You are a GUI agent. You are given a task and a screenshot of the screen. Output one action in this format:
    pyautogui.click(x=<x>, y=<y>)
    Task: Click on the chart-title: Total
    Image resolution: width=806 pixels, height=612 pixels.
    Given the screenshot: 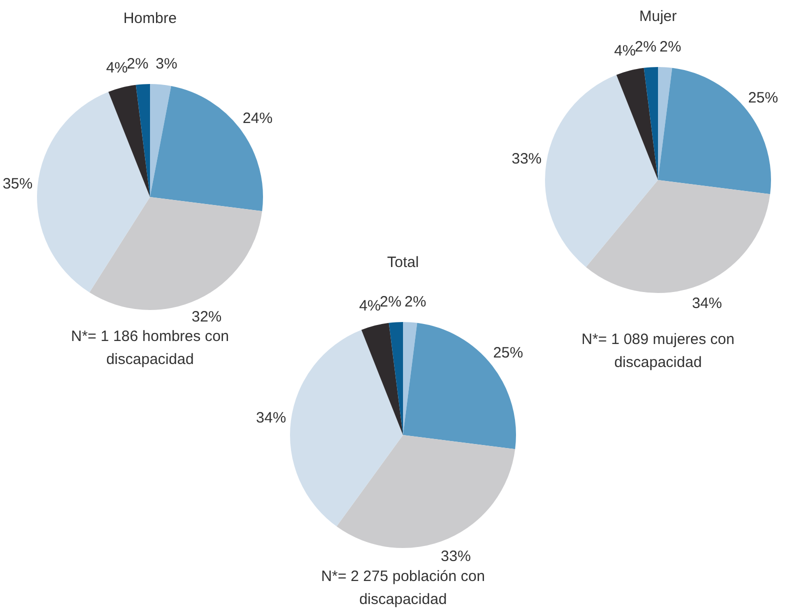 What is the action you would take?
    pyautogui.click(x=403, y=262)
    